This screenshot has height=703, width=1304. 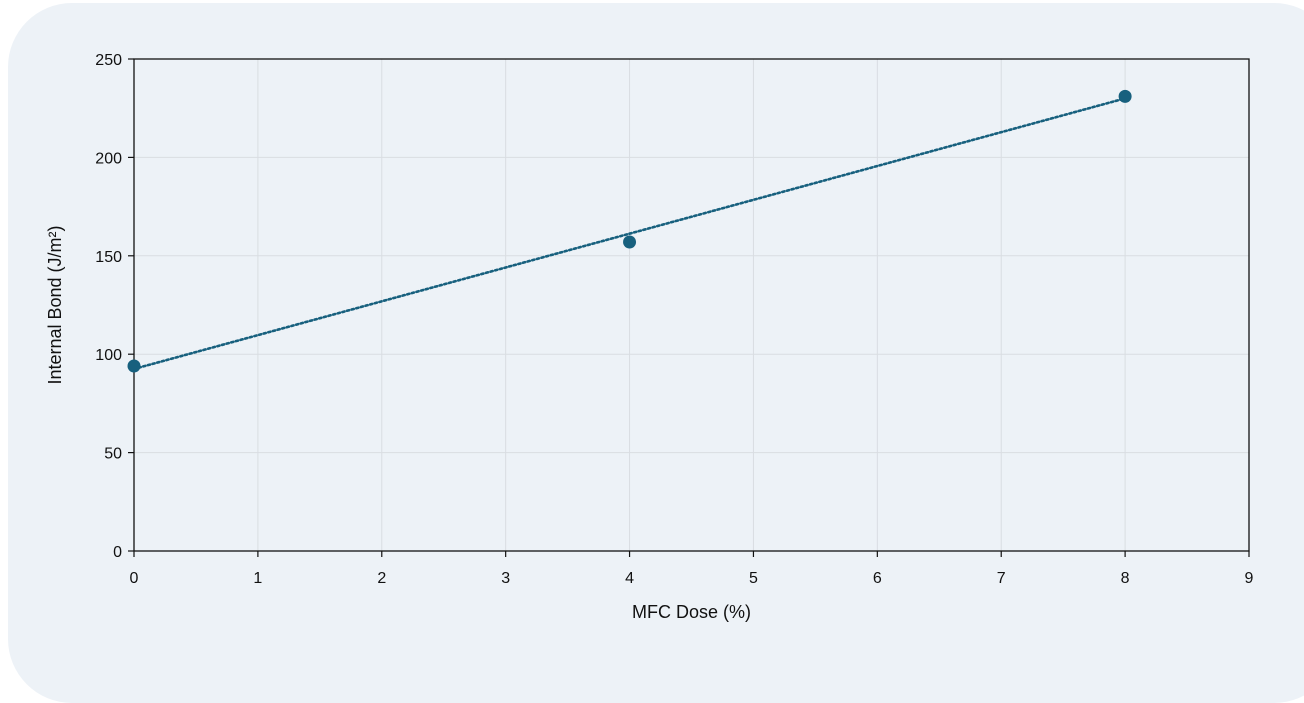 I want to click on x-tick-label: 6, so click(x=877, y=578).